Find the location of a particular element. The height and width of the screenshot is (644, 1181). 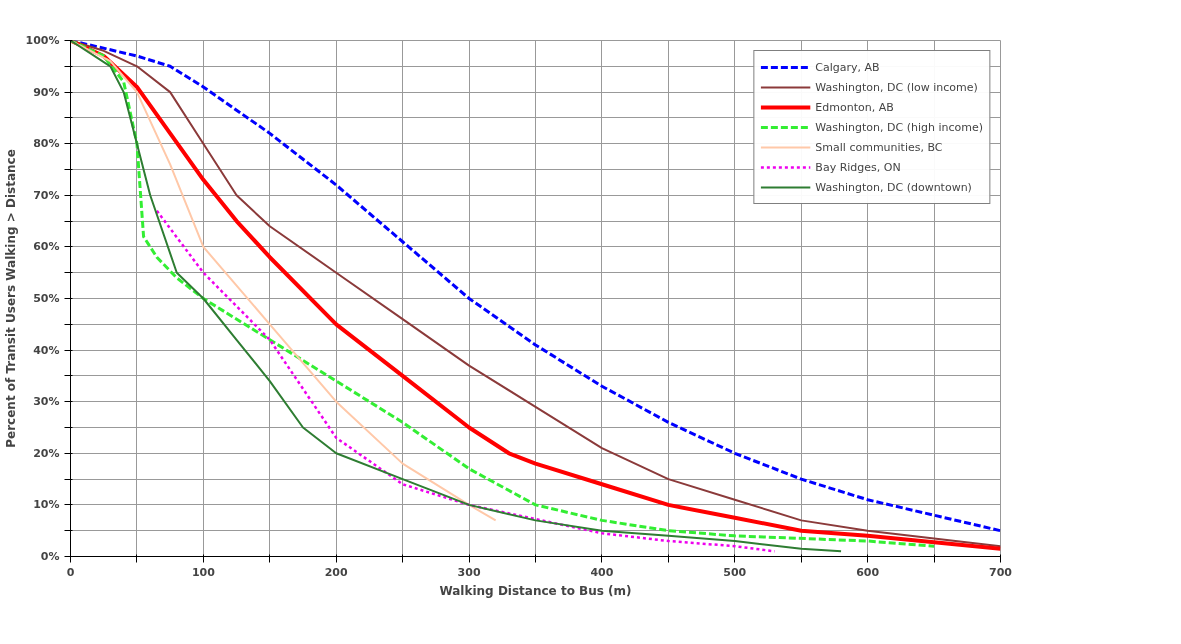

legend-label: Washington, DC (high income) is located at coordinates (899, 127).